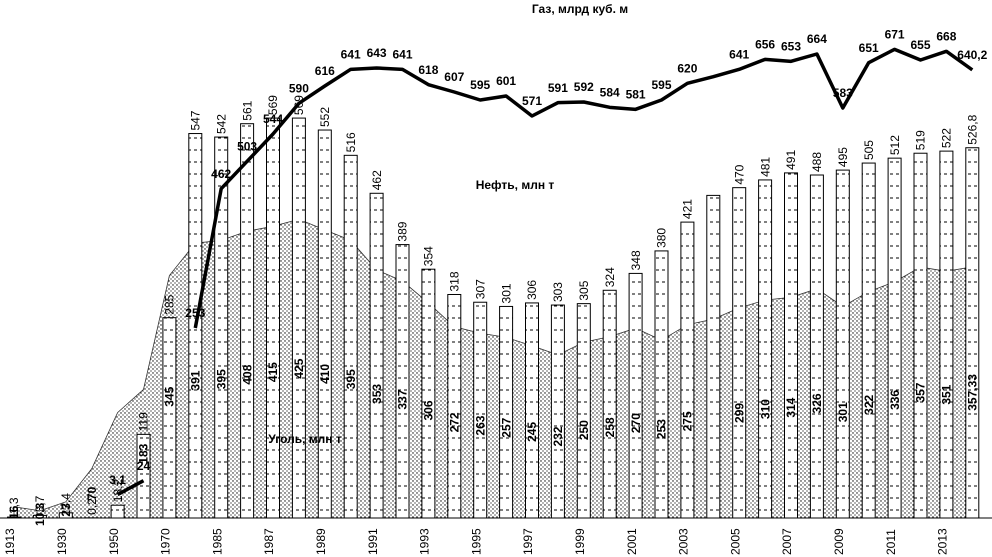 The width and height of the screenshot is (992, 557). Describe the element at coordinates (221, 174) in the screenshot. I see `gas-label: 462` at that location.